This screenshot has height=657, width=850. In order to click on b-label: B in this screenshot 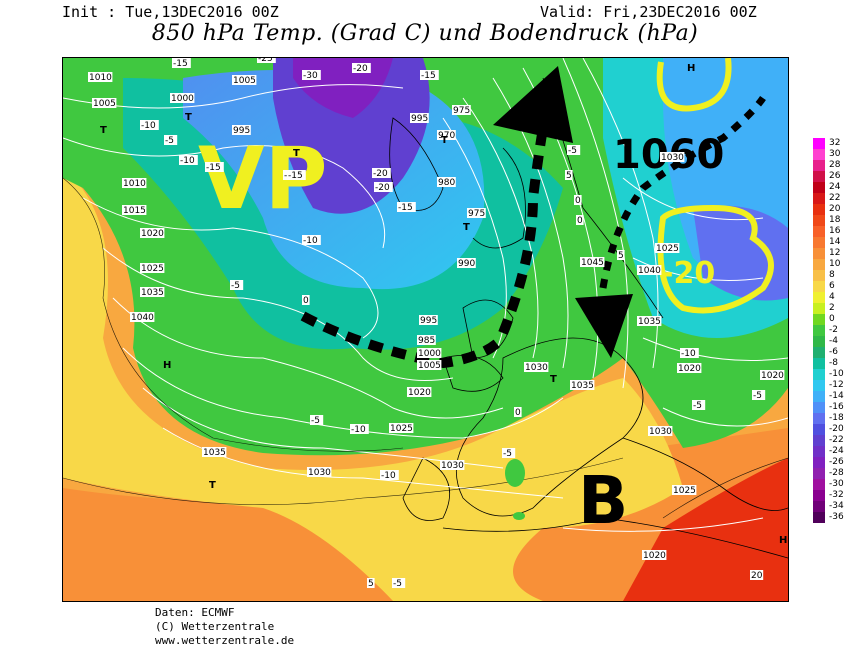, I will do `click(603, 500)`.